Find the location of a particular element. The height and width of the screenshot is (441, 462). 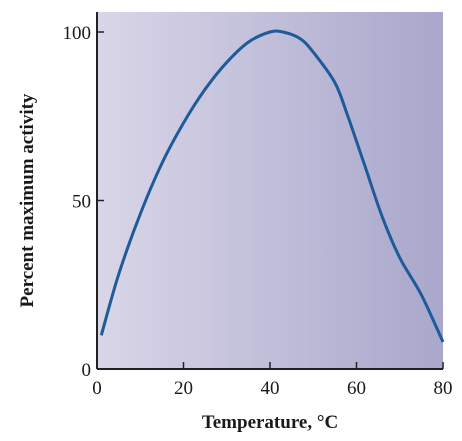

y-tick-label: 50 is located at coordinates (81, 202).